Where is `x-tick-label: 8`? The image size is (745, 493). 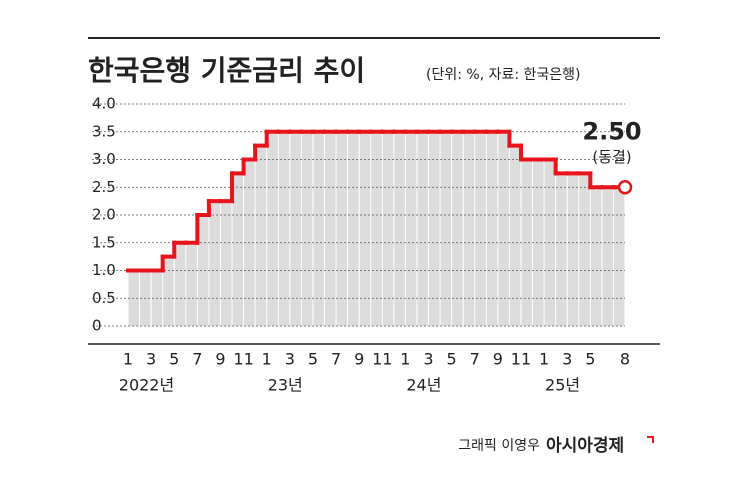 x-tick-label: 8 is located at coordinates (625, 359).